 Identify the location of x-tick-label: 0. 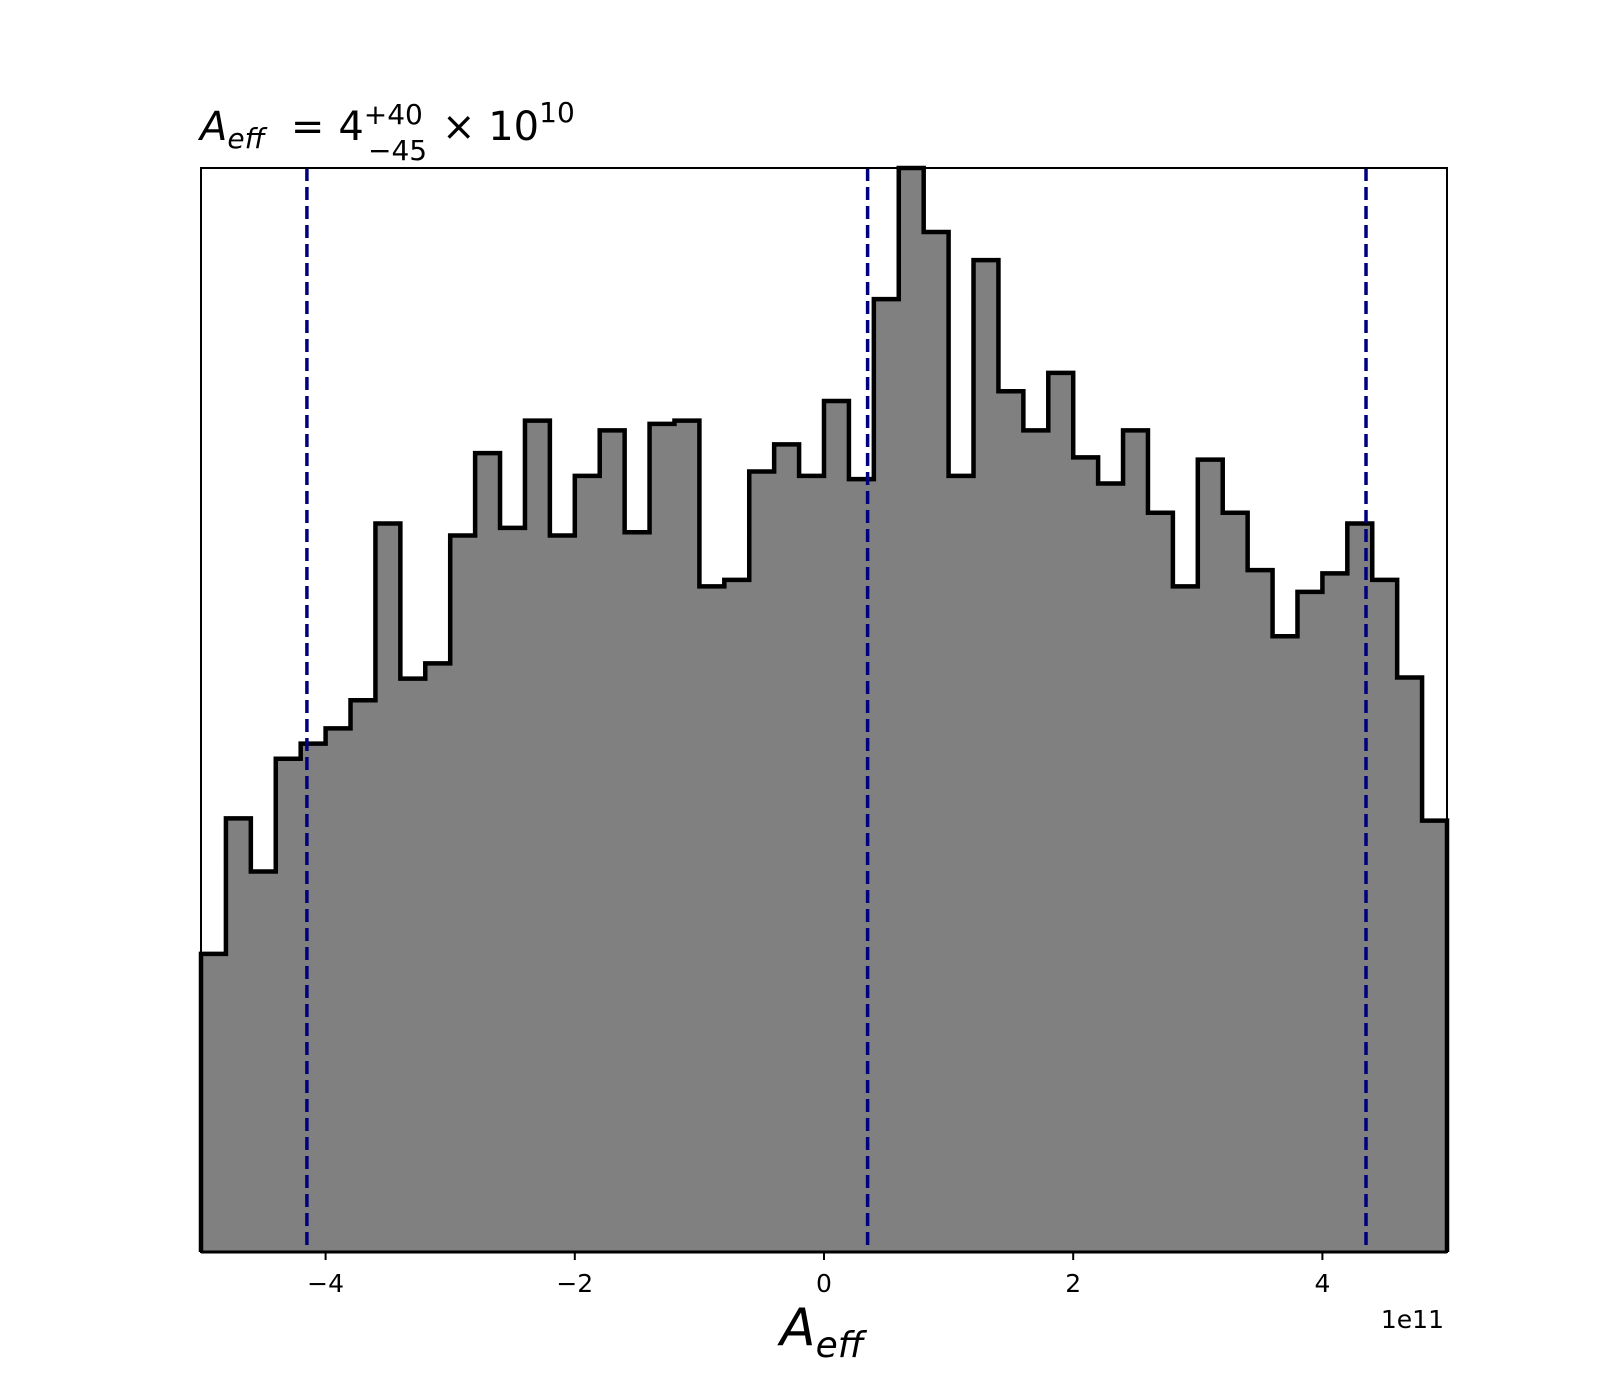
(824, 1283).